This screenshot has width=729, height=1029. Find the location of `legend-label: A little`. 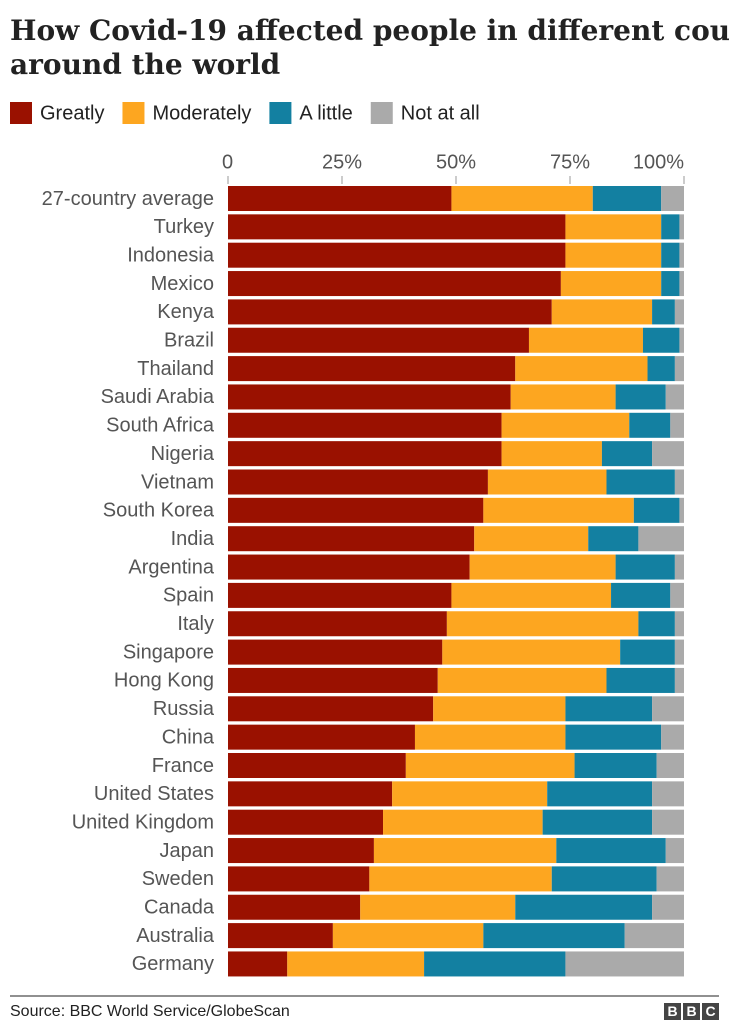

legend-label: A little is located at coordinates (325, 113).